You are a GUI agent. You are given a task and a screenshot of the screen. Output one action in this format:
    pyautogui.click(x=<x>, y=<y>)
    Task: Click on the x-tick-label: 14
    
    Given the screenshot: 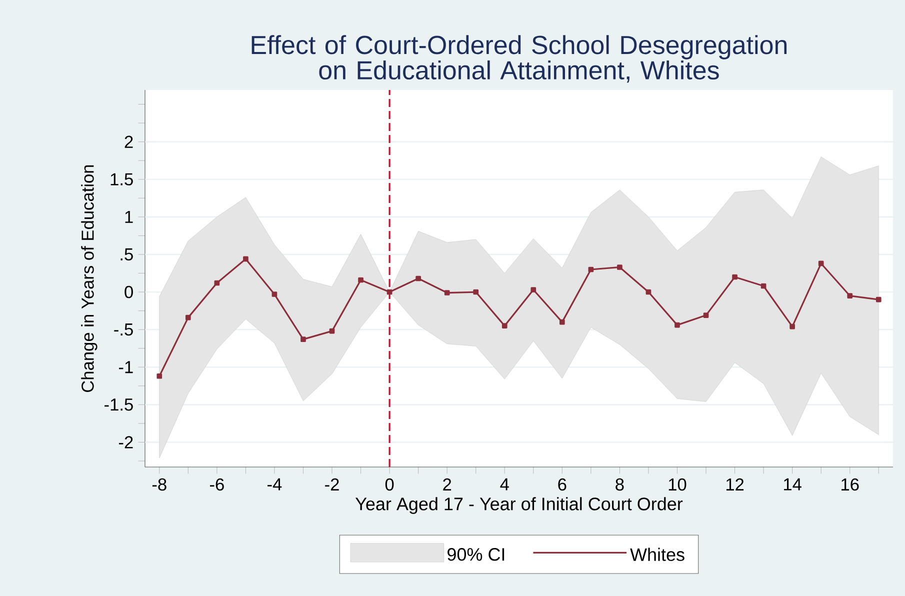 What is the action you would take?
    pyautogui.click(x=793, y=484)
    